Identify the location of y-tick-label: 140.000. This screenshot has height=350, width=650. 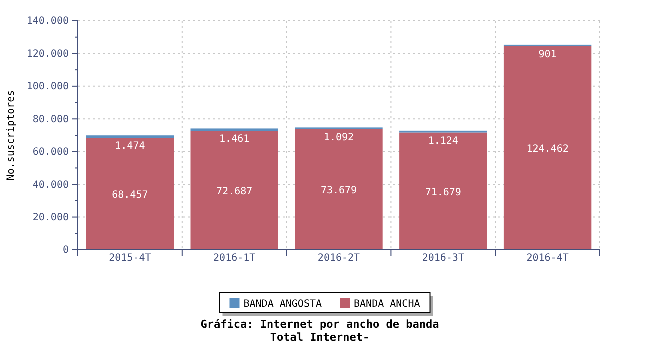
(47, 22).